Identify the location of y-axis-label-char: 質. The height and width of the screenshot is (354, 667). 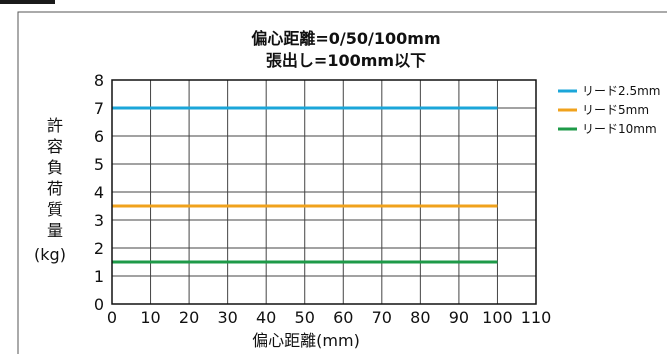
(55, 209).